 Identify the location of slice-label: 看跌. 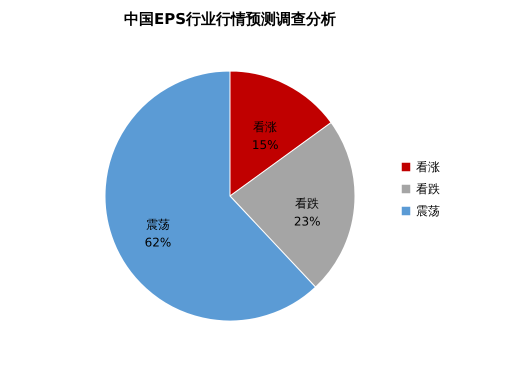
(307, 203).